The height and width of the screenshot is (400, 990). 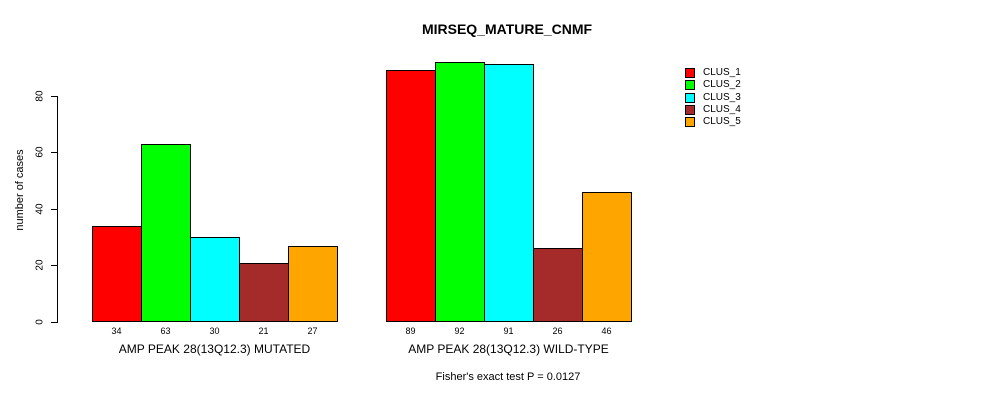 What do you see at coordinates (557, 331) in the screenshot?
I see `bar-value-label: 26` at bounding box center [557, 331].